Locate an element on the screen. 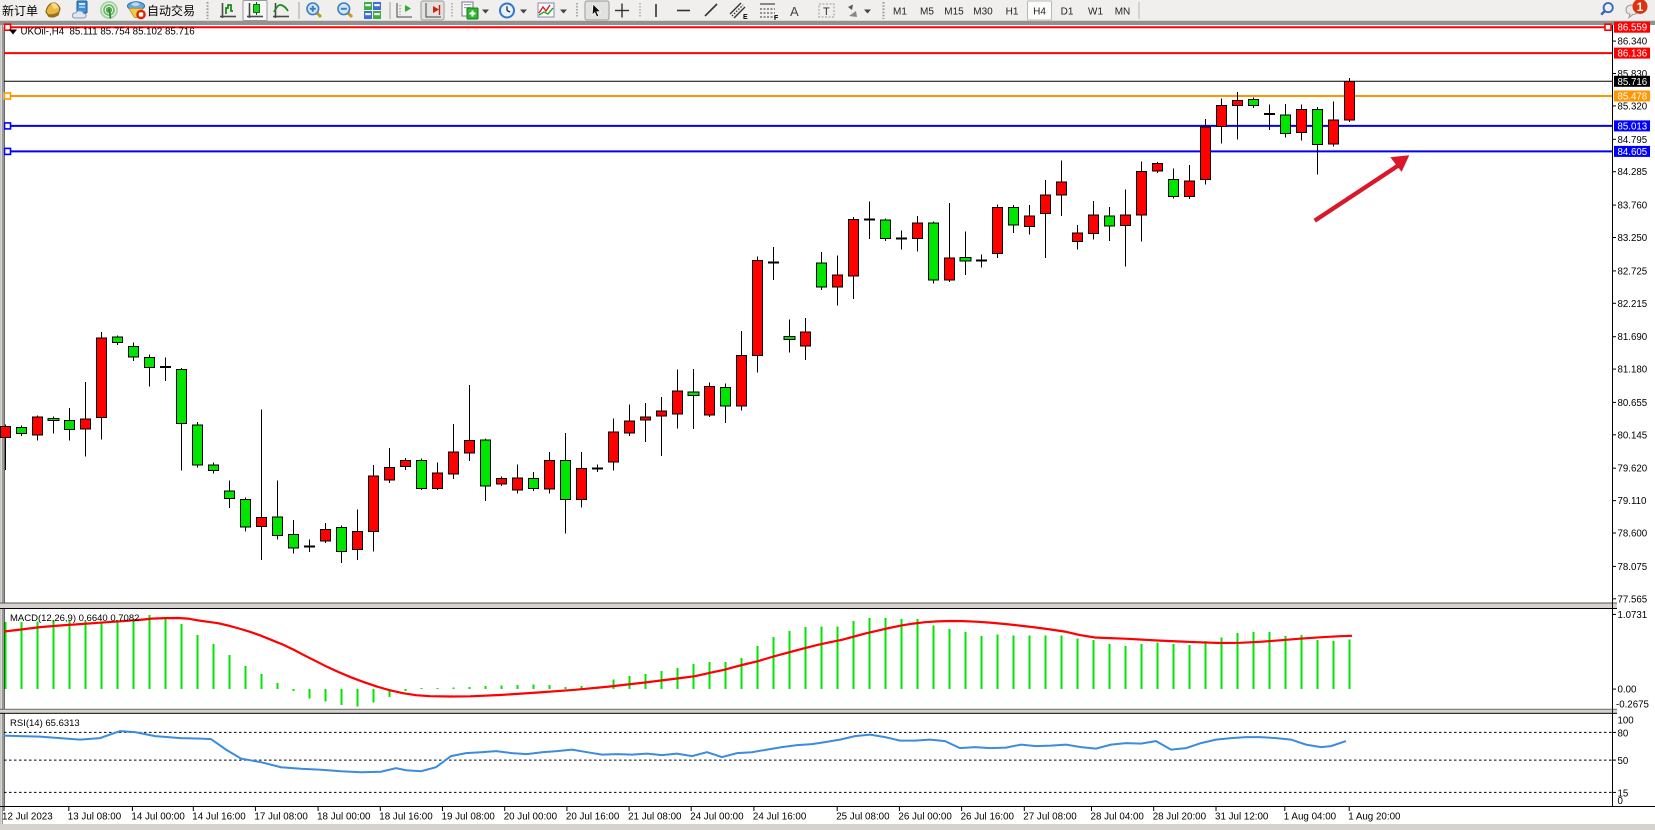 Image resolution: width=1655 pixels, height=830 pixels. svg-text: M5 is located at coordinates (927, 12).